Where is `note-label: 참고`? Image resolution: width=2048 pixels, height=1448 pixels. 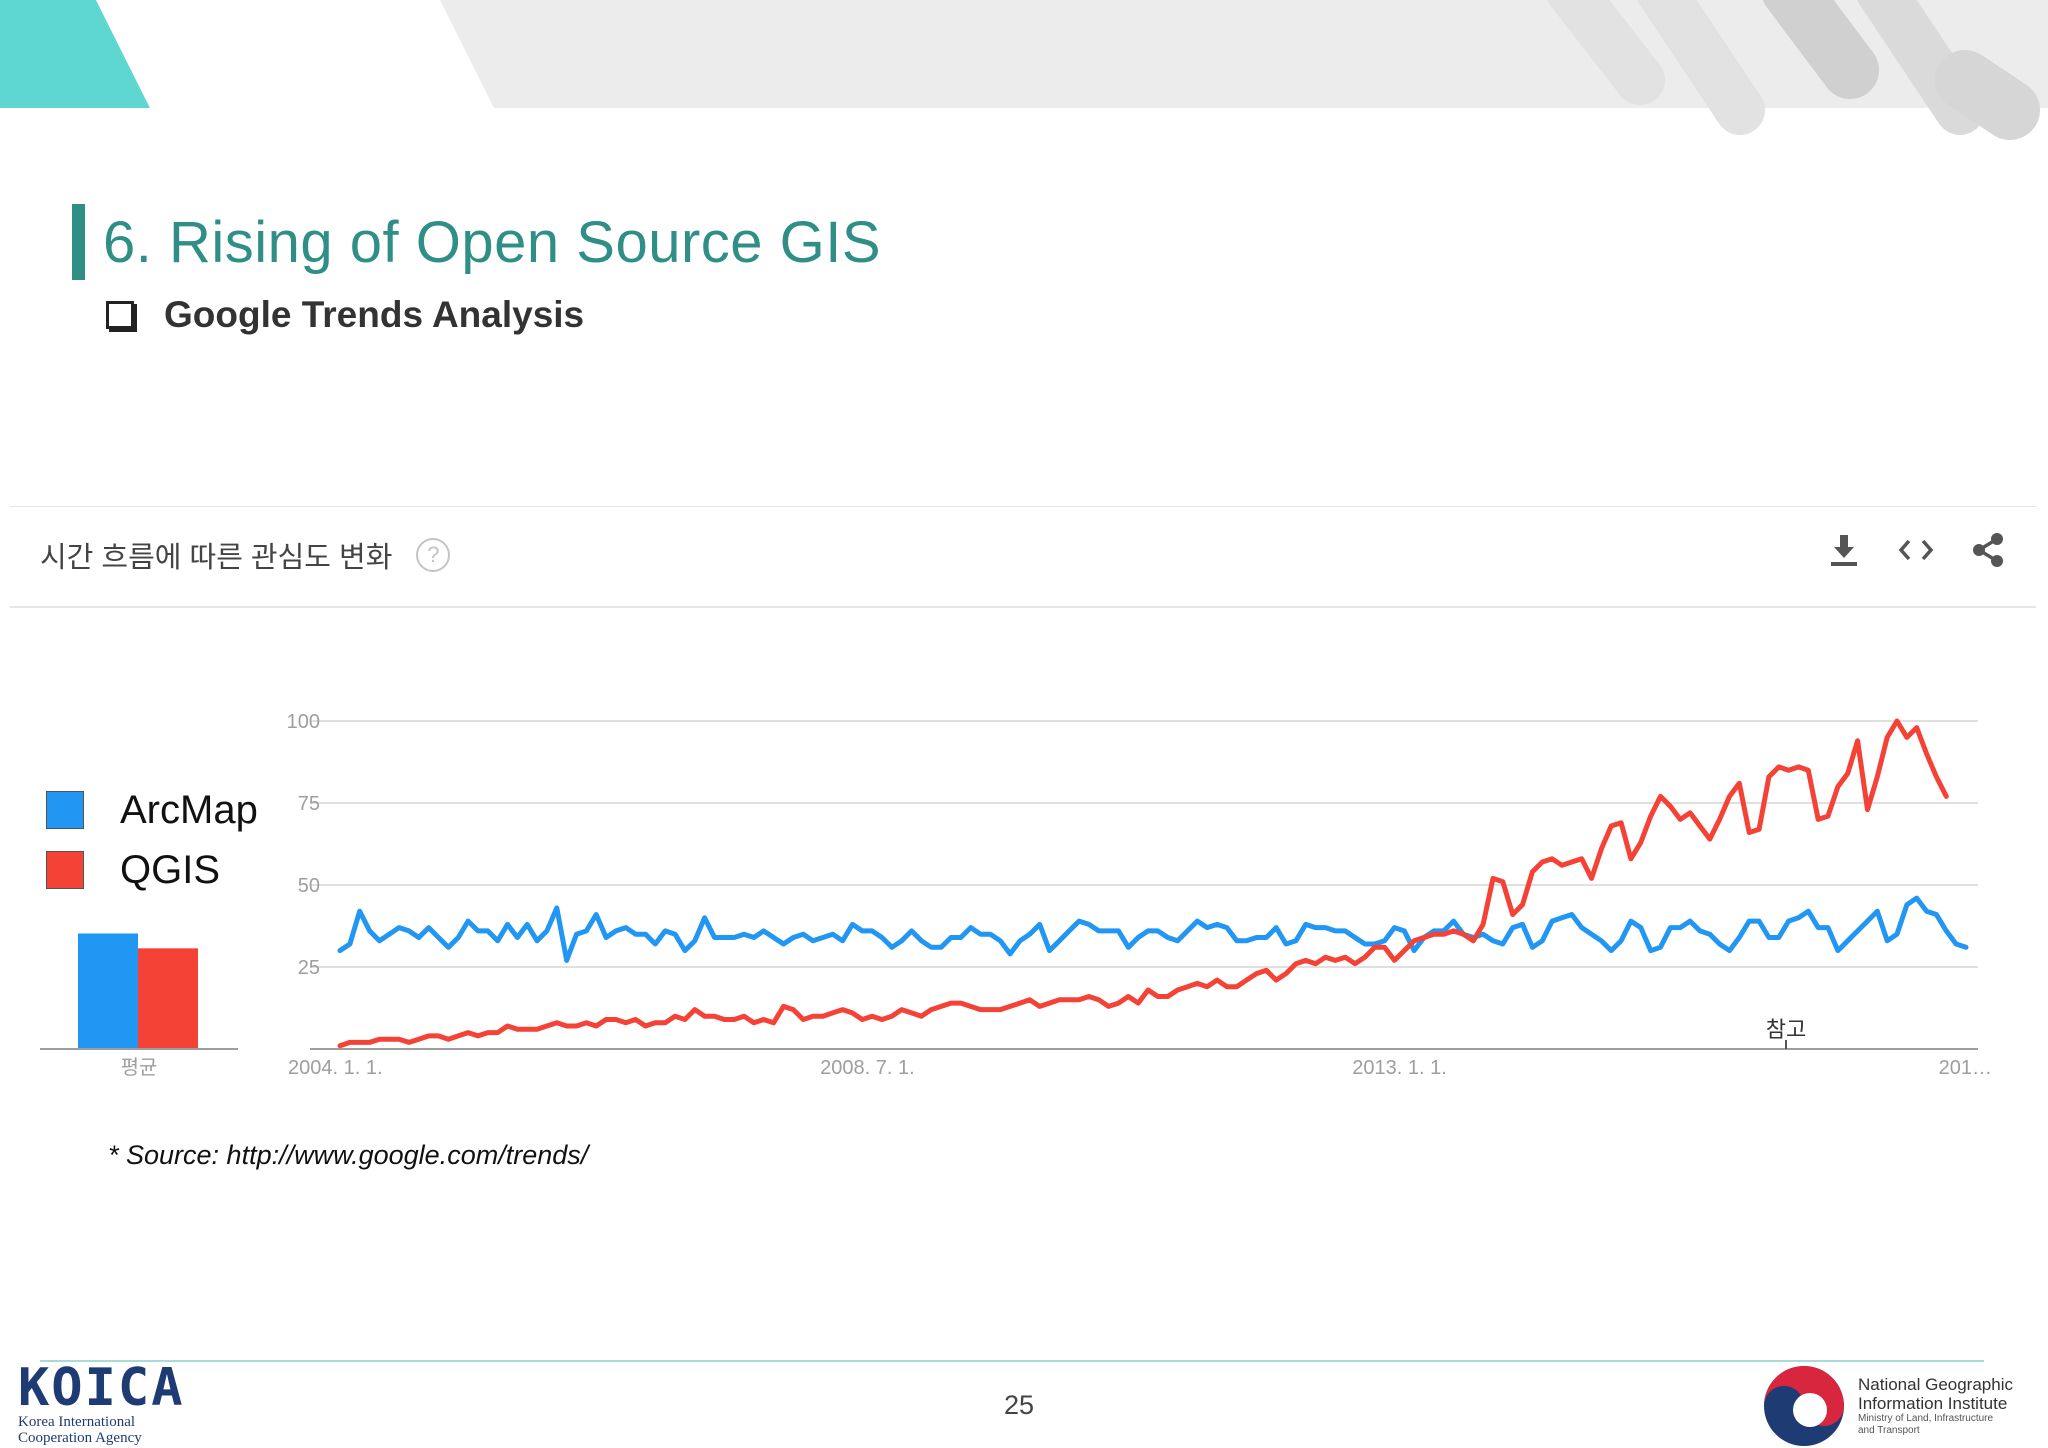 note-label: 참고 is located at coordinates (1786, 1030).